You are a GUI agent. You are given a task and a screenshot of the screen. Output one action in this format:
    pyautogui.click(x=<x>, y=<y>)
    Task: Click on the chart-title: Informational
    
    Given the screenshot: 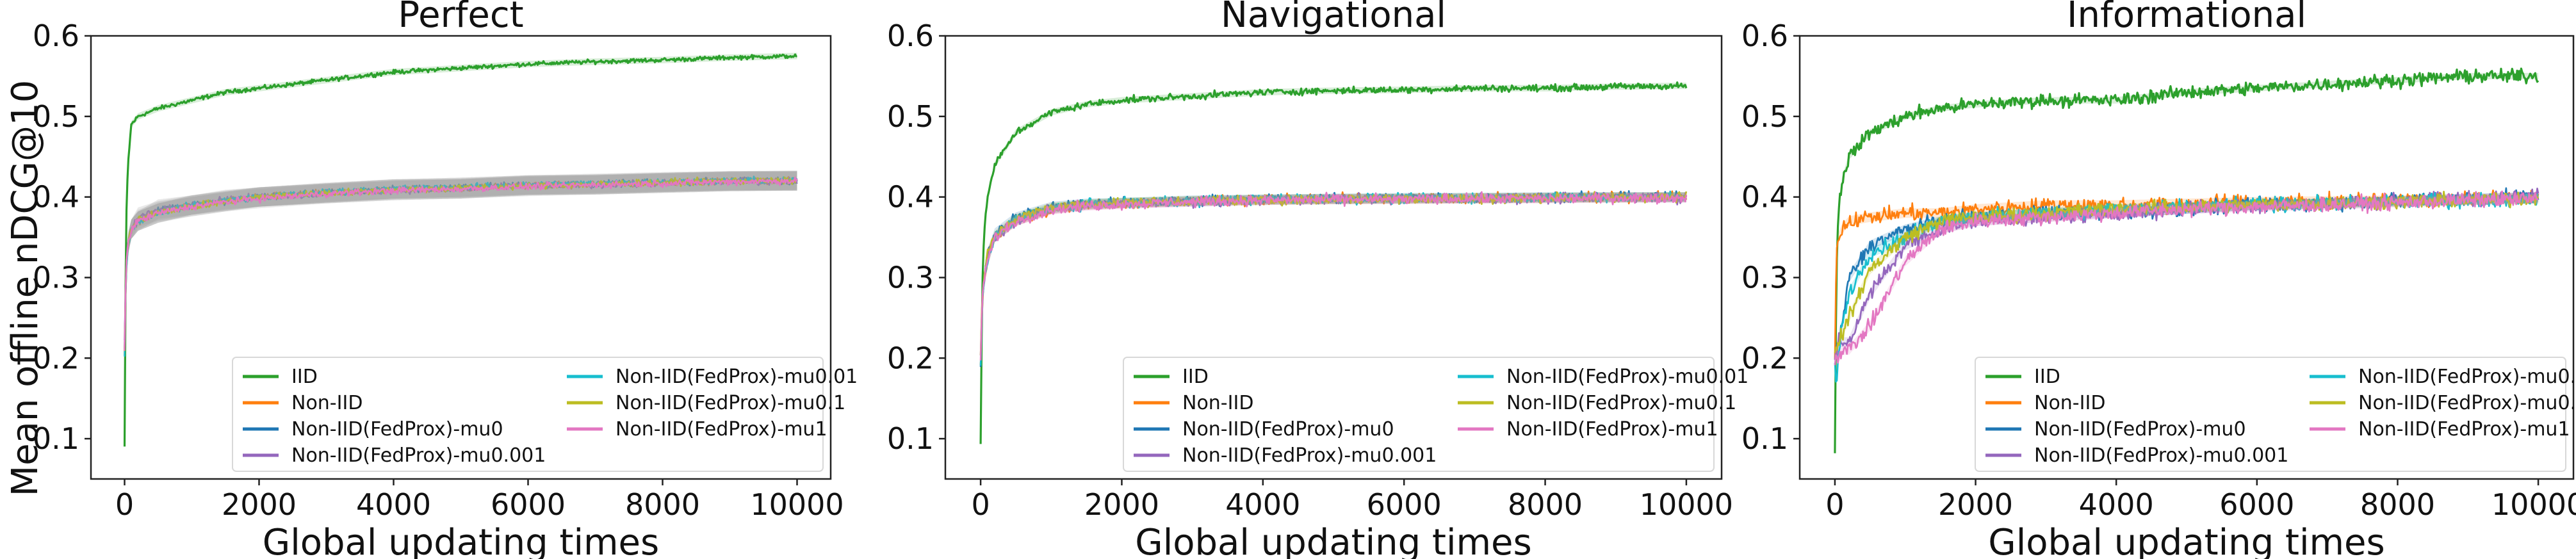 What is the action you would take?
    pyautogui.click(x=2186, y=18)
    